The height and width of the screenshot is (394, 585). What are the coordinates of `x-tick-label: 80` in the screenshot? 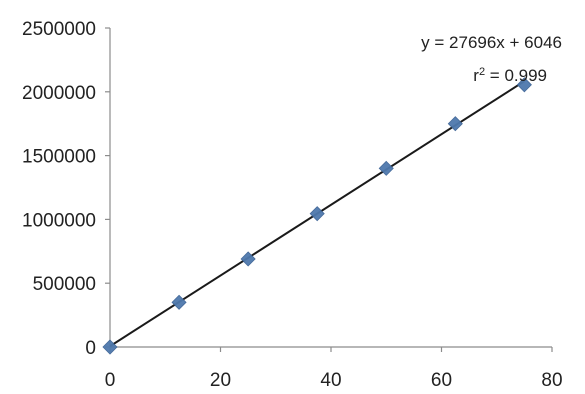 It's located at (551, 380).